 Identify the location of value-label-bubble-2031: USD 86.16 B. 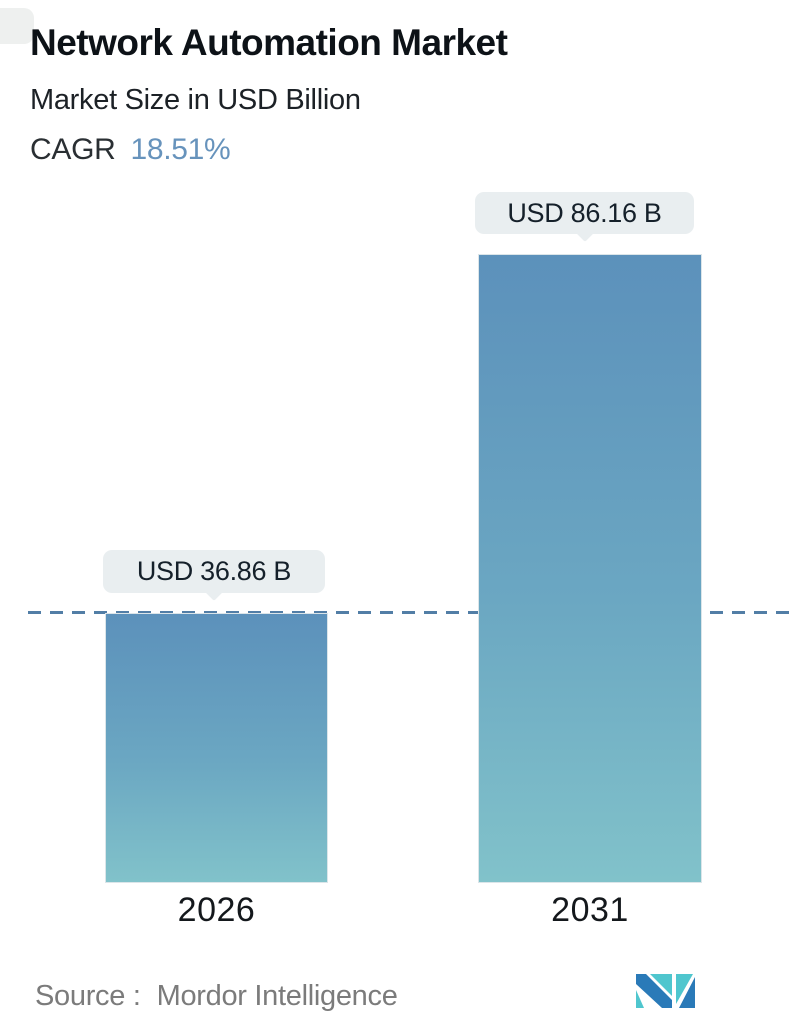
(584, 213).